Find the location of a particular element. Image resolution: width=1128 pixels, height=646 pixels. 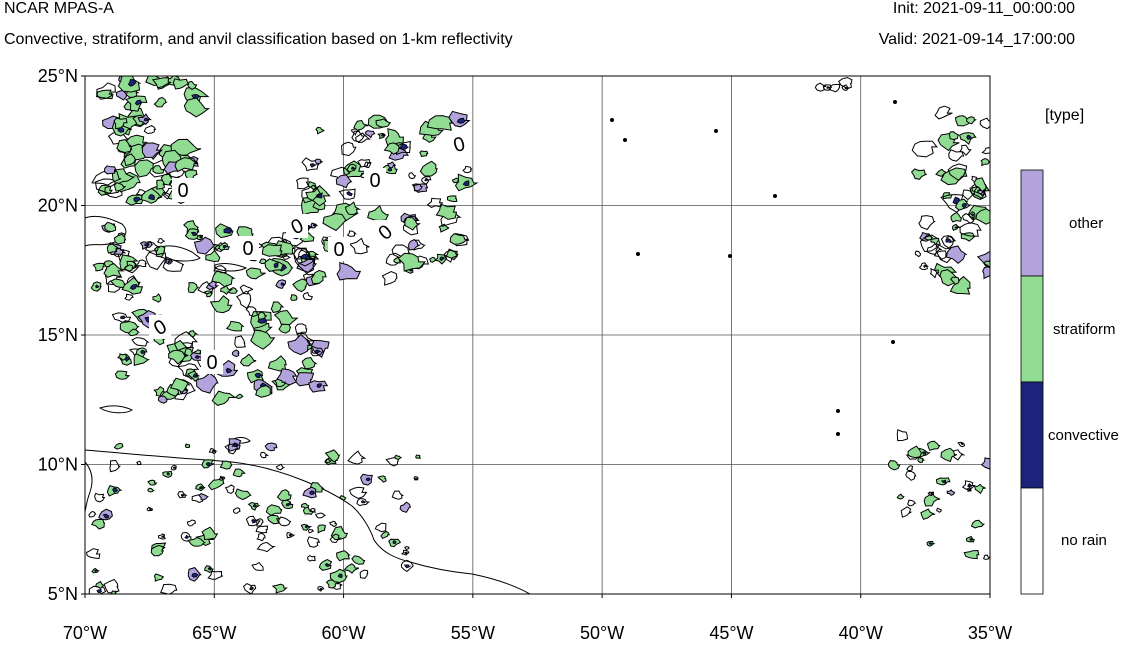

lon-tick-label: 40°W is located at coordinates (861, 632).